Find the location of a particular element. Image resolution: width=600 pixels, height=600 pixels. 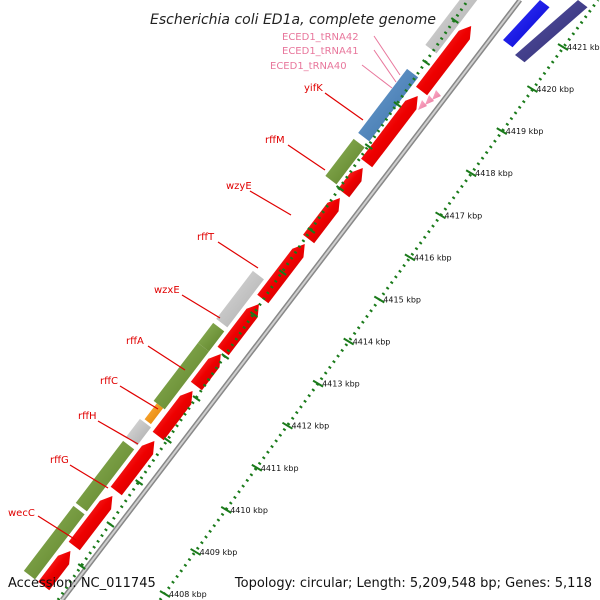

trna-label-eced1-trna40: ECED1_tRNA40 is located at coordinates (308, 66).